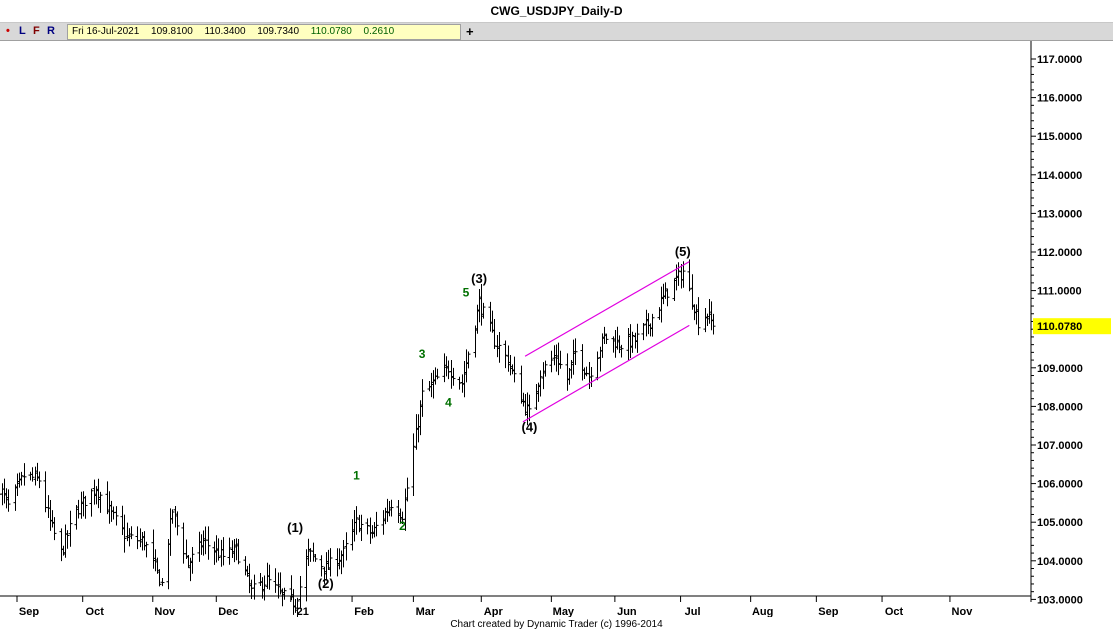 Image resolution: width=1113 pixels, height=632 pixels. What do you see at coordinates (379, 31) in the screenshot?
I see `quote-change: 0.2610` at bounding box center [379, 31].